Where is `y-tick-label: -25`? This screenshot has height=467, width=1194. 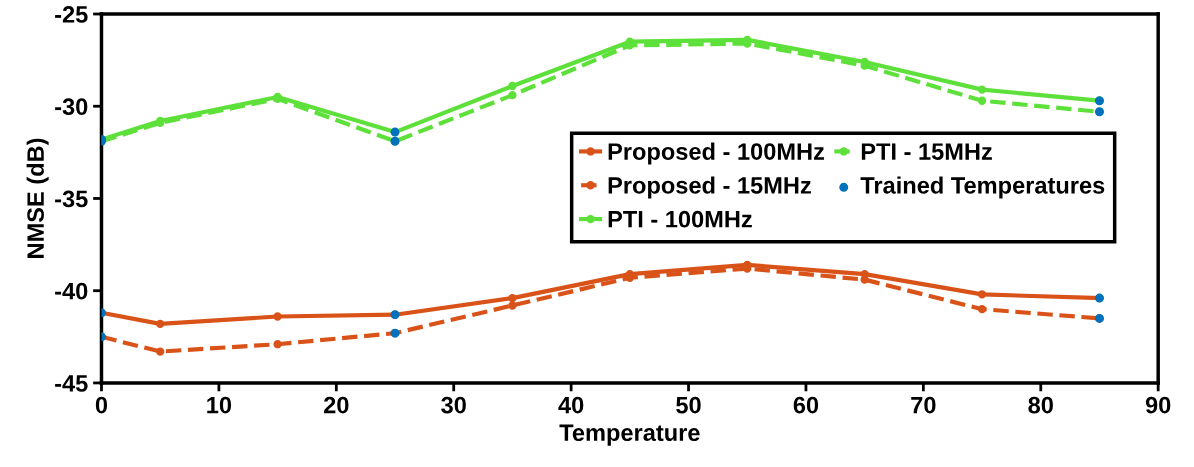
y-tick-label: -25 is located at coordinates (71, 14).